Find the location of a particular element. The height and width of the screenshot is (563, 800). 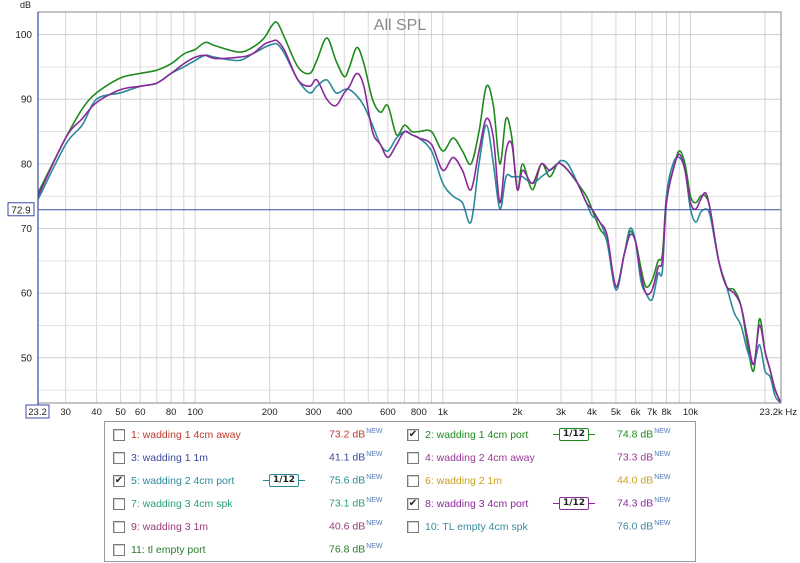

legend-value-text: 76.0 dB is located at coordinates (635, 526).